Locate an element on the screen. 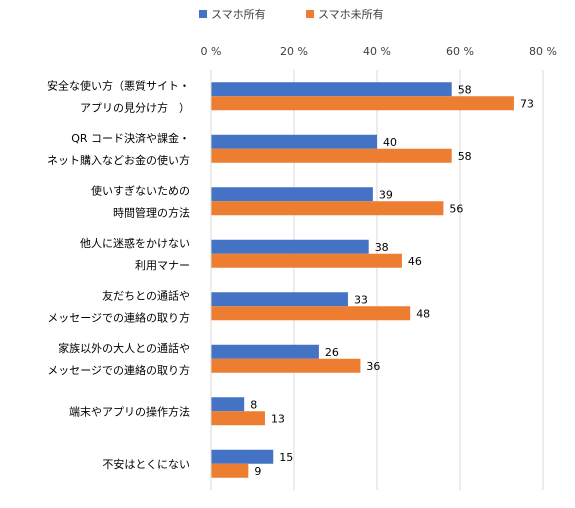 The image size is (575, 508). data-label: 15 is located at coordinates (286, 457).